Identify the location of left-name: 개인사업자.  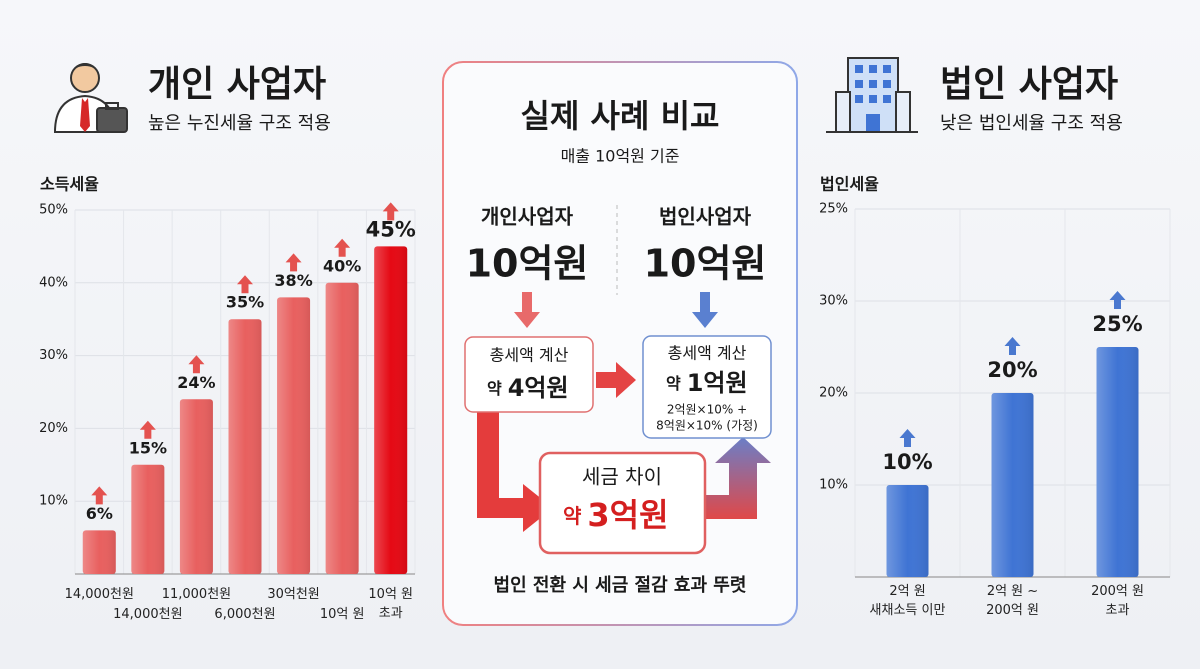
(527, 217).